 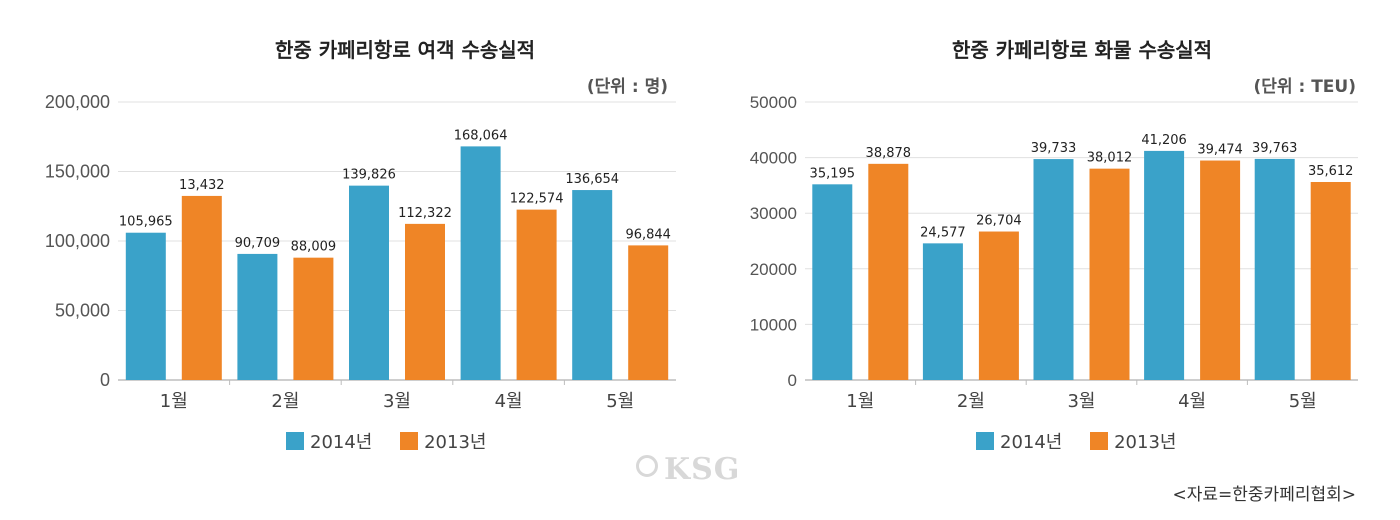 What do you see at coordinates (481, 135) in the screenshot?
I see `passenger-data-label: 168,064` at bounding box center [481, 135].